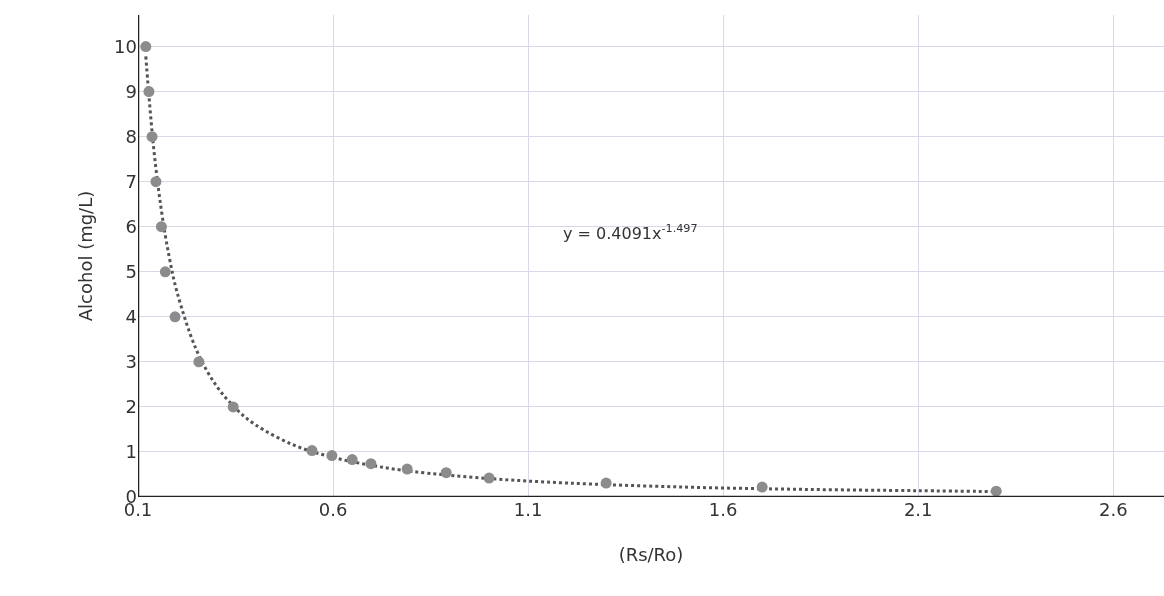 The width and height of the screenshot is (1164, 596). Describe the element at coordinates (131, 272) in the screenshot. I see `y-tick-label: 5` at that location.